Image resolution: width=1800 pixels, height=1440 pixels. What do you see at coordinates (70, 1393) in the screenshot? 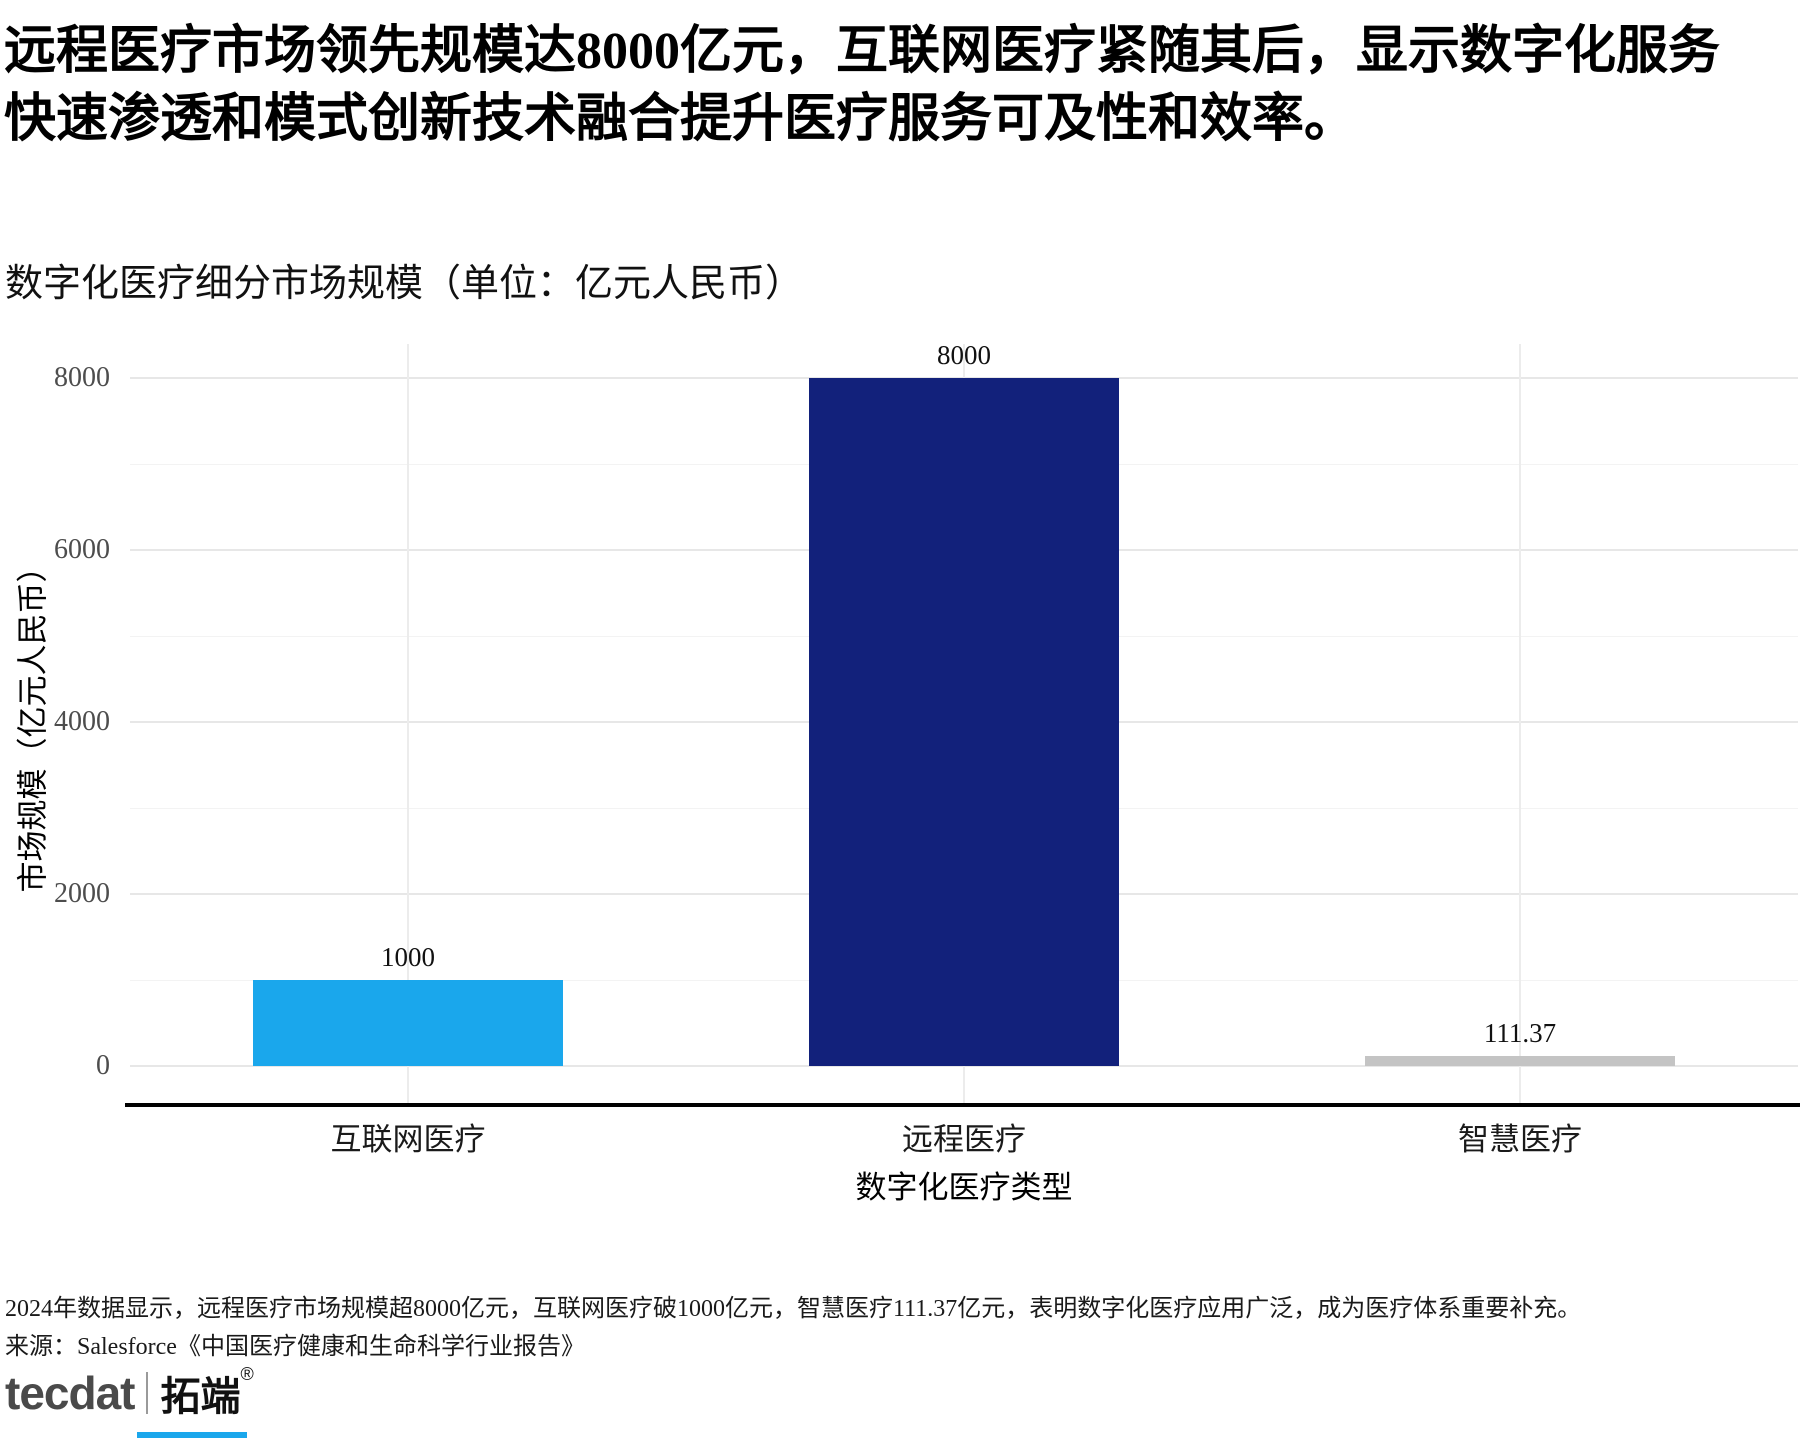
I see `logo-tecdat: tecdat` at bounding box center [70, 1393].